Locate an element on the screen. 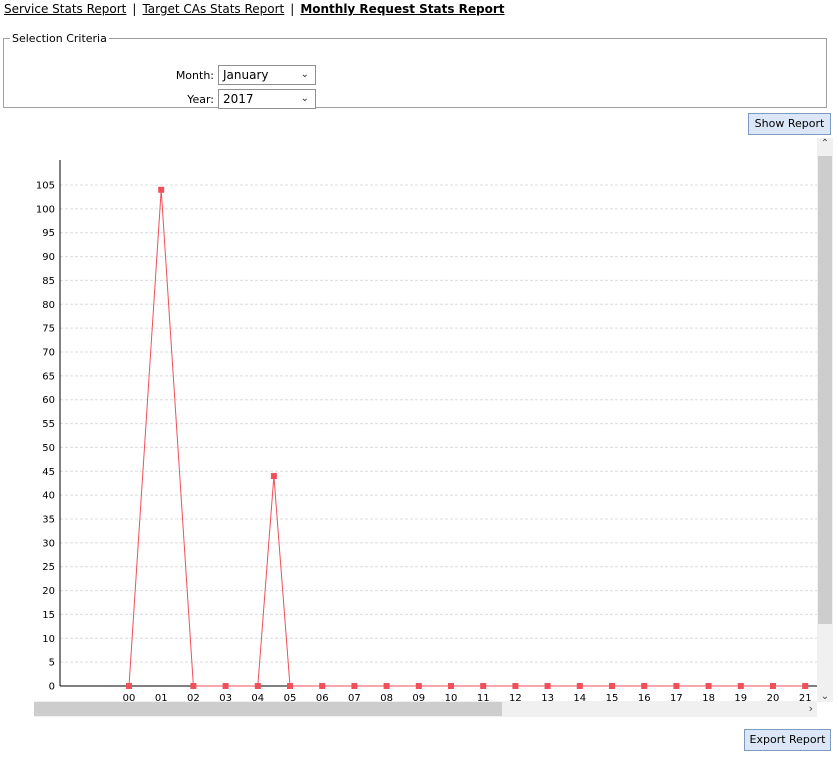 This screenshot has height=764, width=838. y-tick-label: 80 is located at coordinates (48, 305).